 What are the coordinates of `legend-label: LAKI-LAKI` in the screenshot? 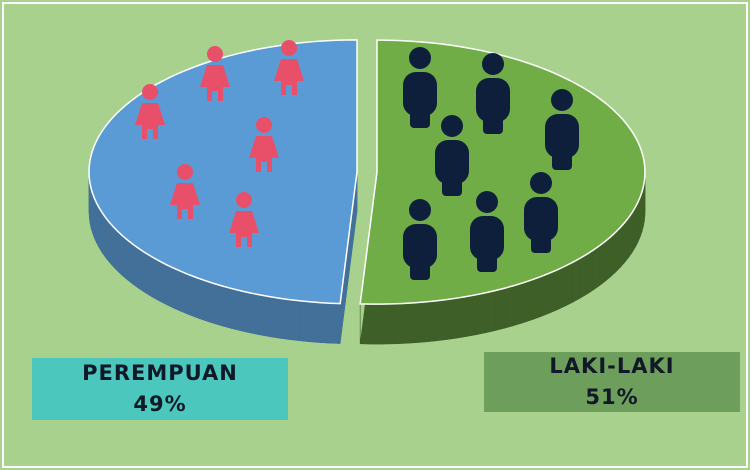 It's located at (611, 366).